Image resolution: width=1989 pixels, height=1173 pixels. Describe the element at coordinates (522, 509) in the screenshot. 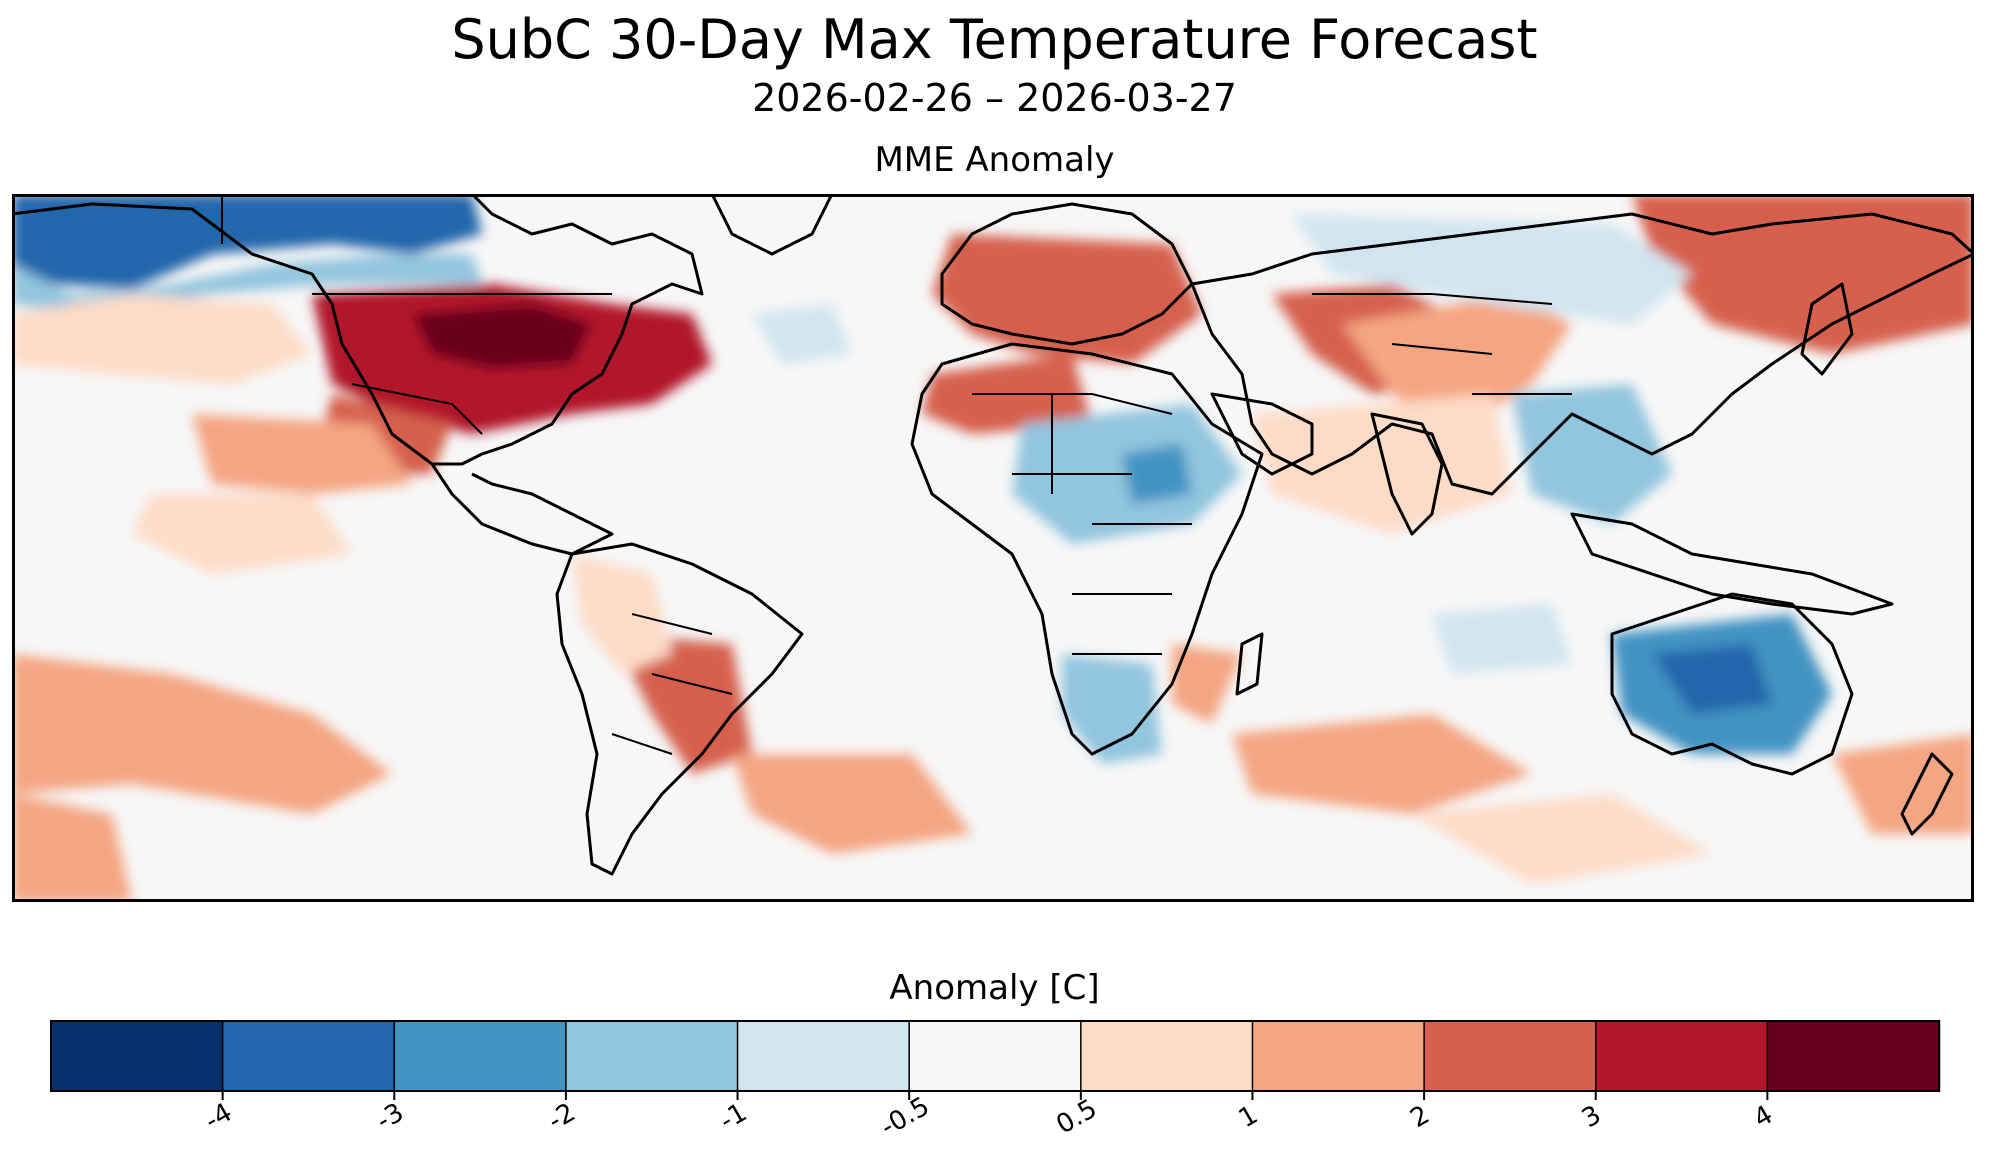

I see `coastline-central-america` at that location.